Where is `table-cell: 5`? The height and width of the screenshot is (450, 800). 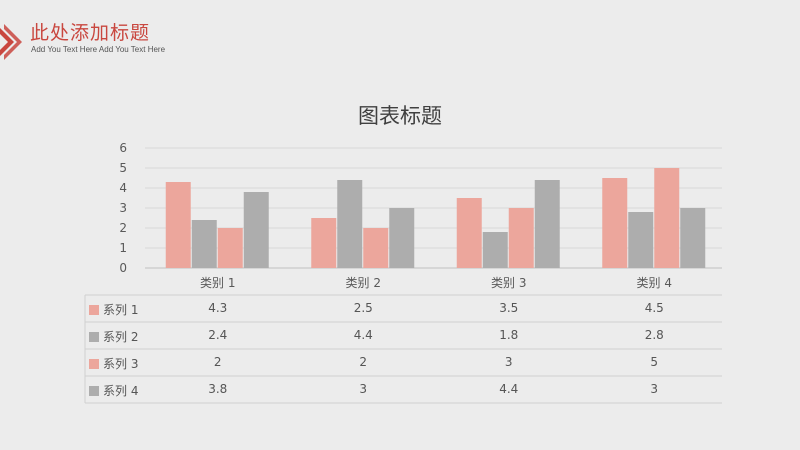 table-cell: 5 is located at coordinates (654, 362).